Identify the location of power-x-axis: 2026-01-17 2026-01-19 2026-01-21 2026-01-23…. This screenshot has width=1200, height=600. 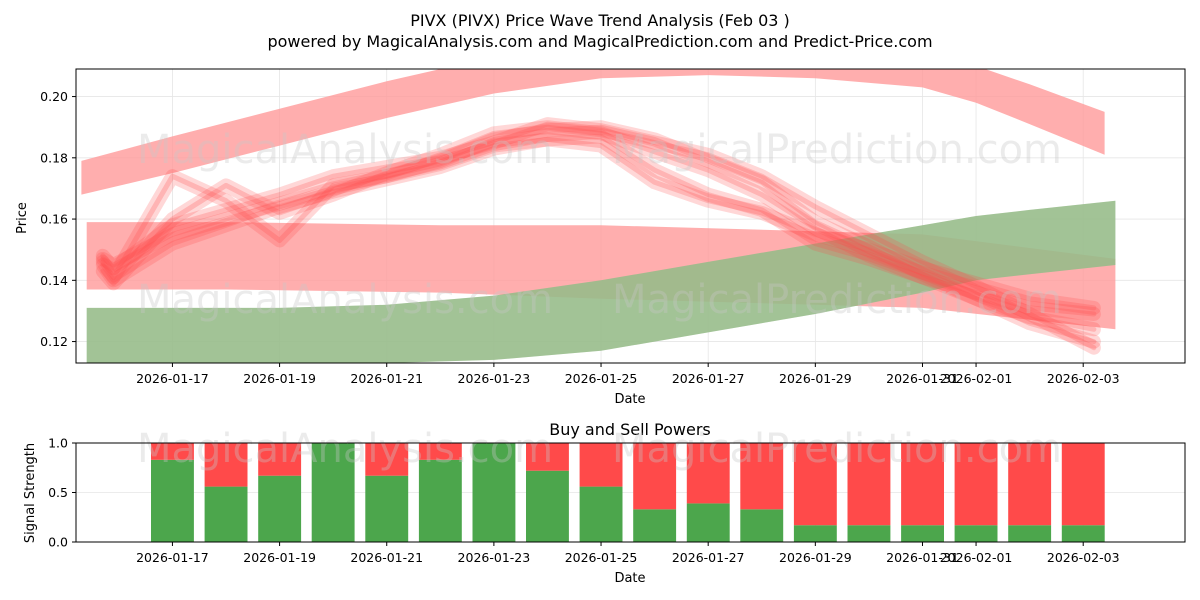
(628, 553).